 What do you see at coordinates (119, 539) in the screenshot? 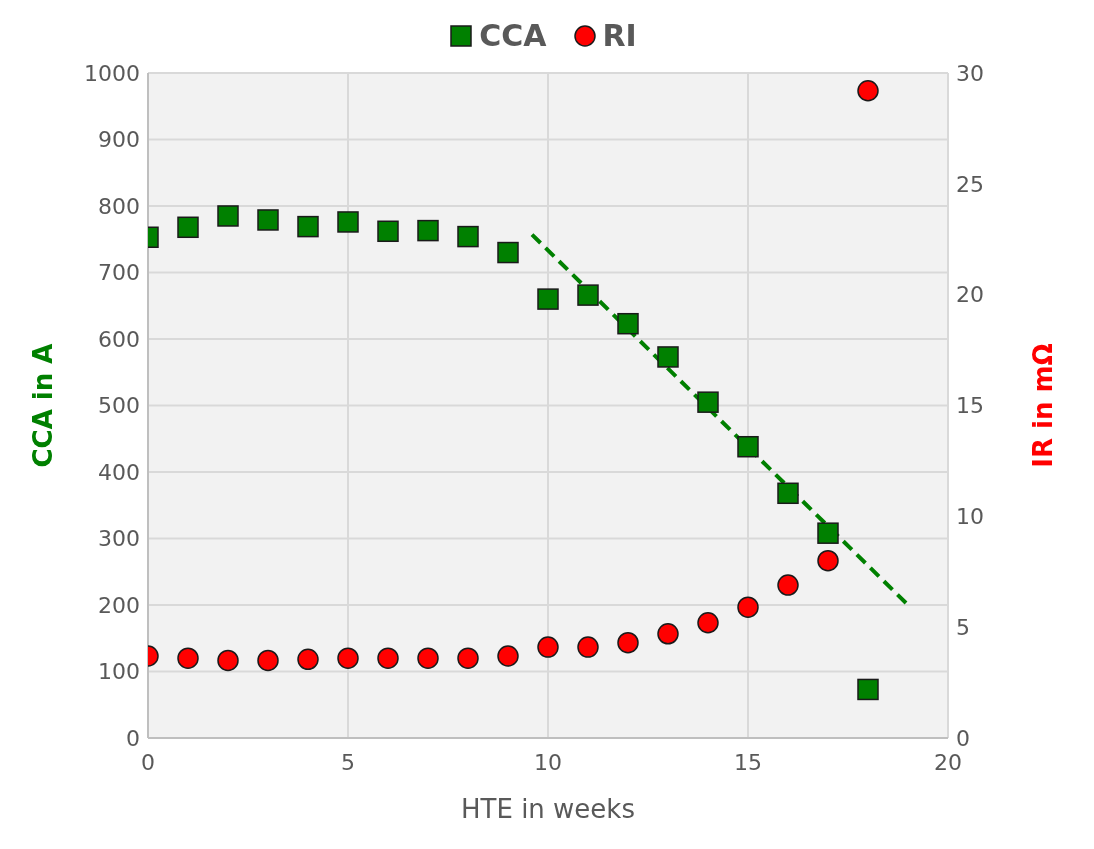
I see `y-tick-label: 300` at bounding box center [119, 539].